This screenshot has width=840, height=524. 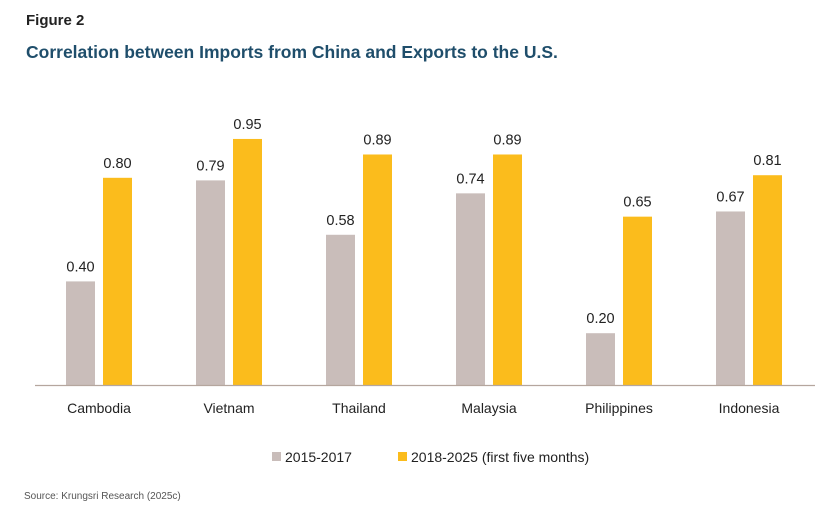 I want to click on data-label: 0.79, so click(x=210, y=166).